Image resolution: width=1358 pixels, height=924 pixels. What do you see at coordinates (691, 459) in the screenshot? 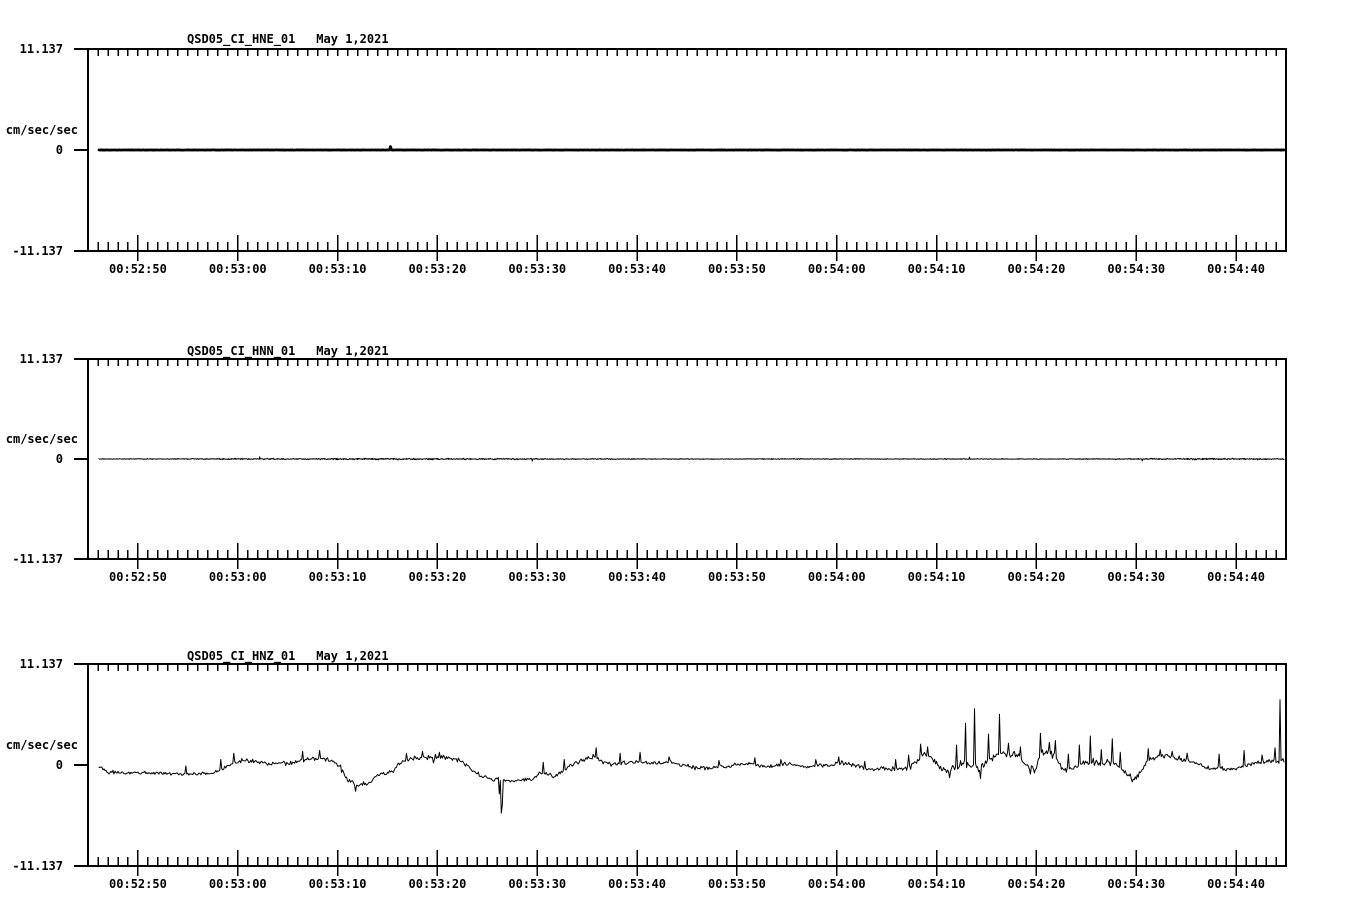
I see `waveform-trace-hnn` at bounding box center [691, 459].